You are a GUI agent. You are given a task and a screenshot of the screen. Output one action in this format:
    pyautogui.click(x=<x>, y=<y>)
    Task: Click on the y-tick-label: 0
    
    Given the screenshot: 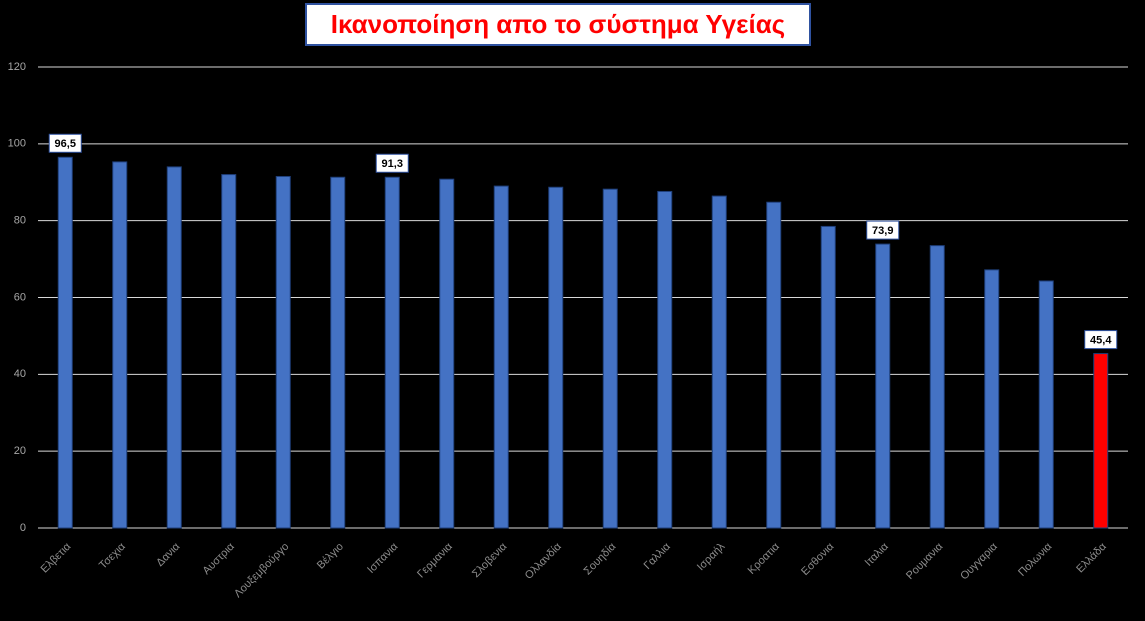 What is the action you would take?
    pyautogui.click(x=23, y=528)
    